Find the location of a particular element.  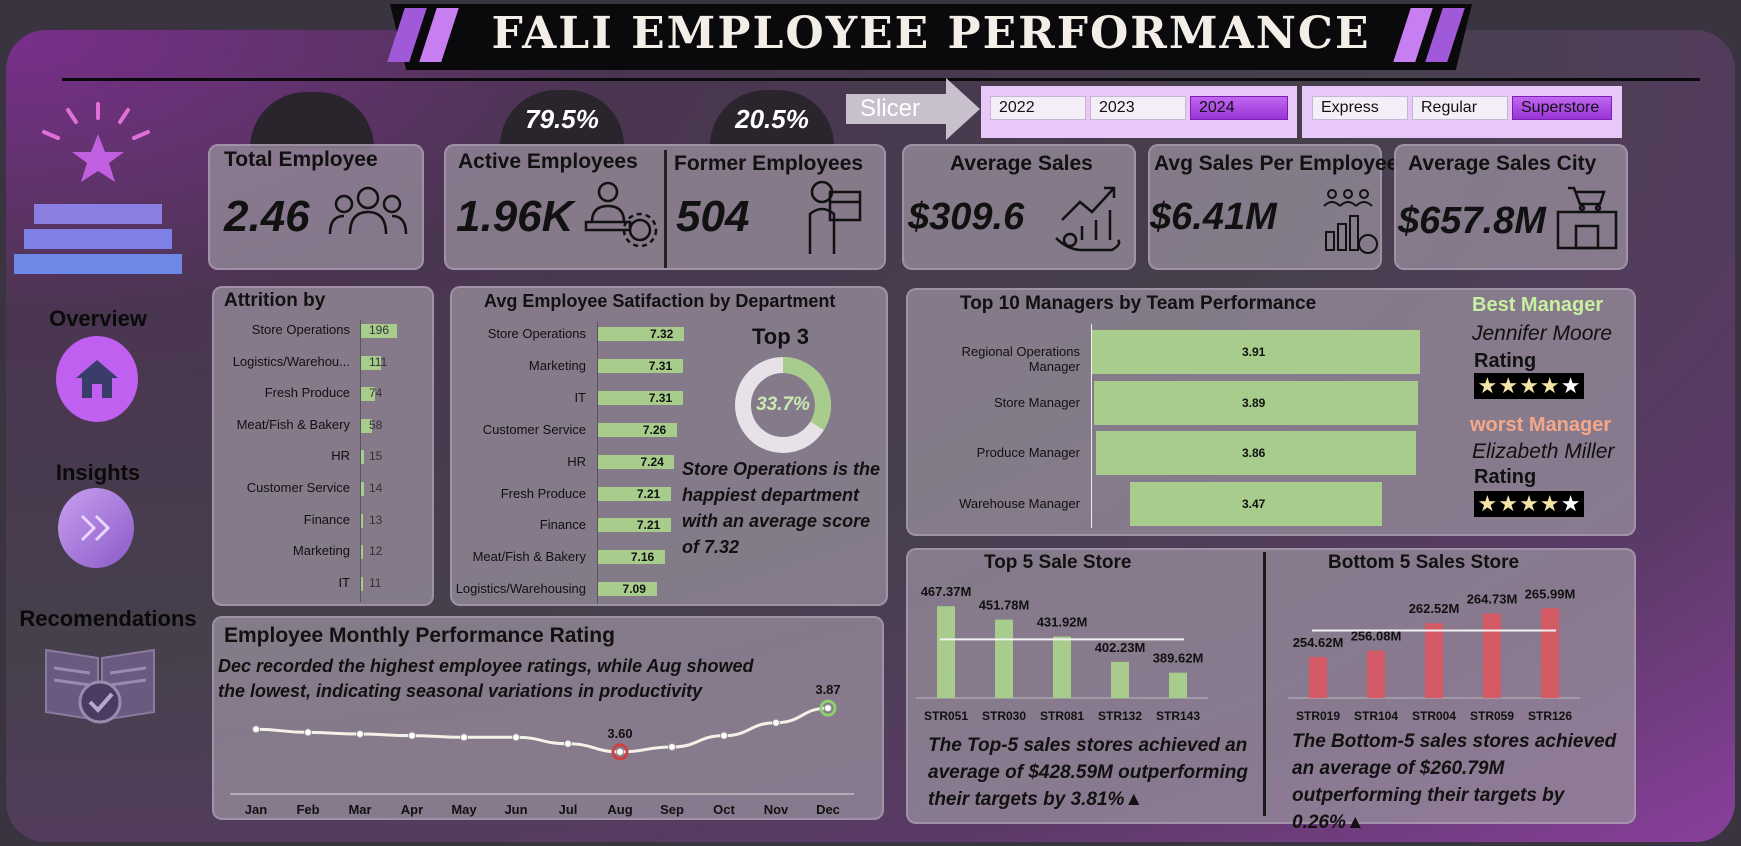

month-tick-label: Feb is located at coordinates (307, 809).